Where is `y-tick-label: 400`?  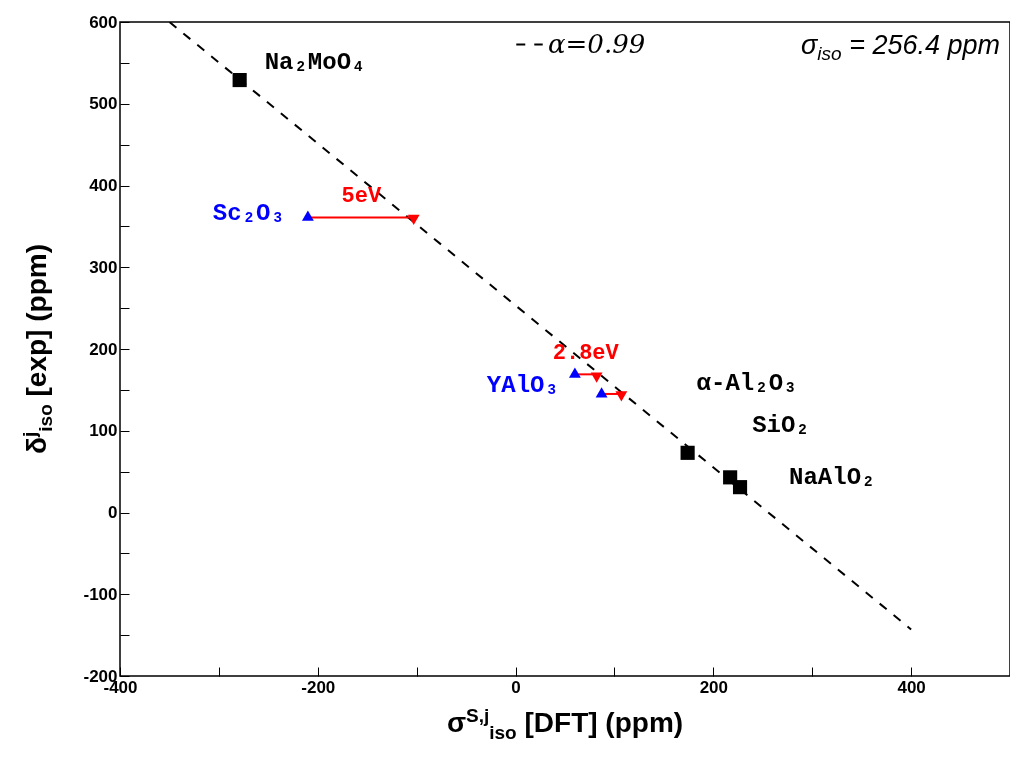
y-tick-label: 400 is located at coordinates (103, 185).